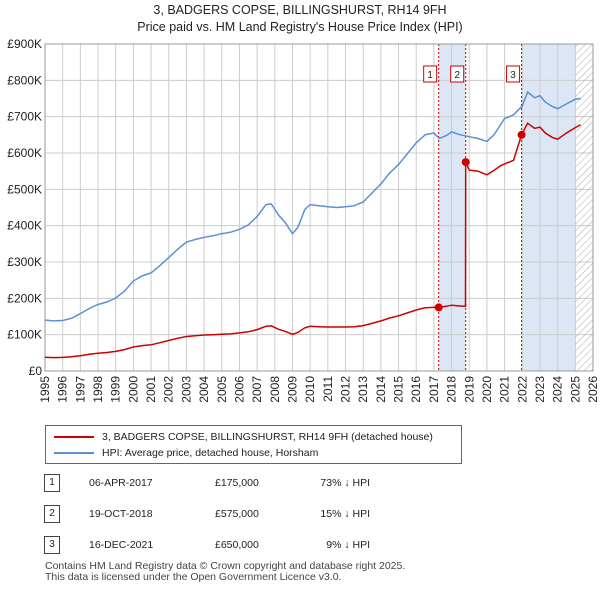 The height and width of the screenshot is (590, 600). I want to click on x-tick-label: 2020, so click(487, 389).